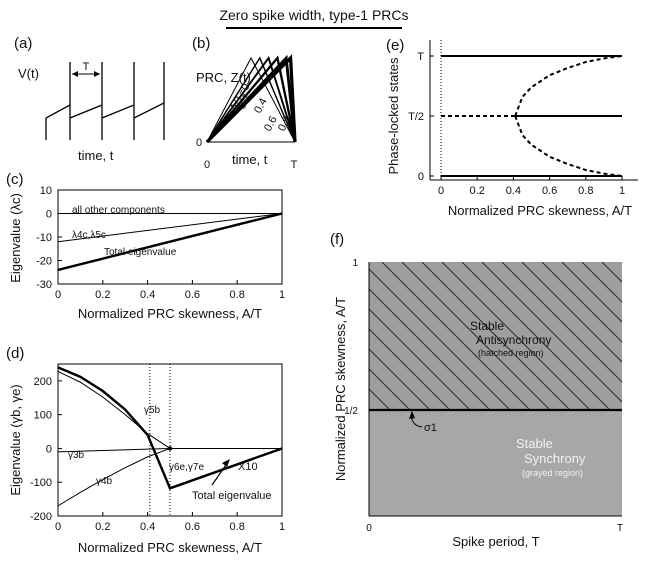 The image size is (652, 562). What do you see at coordinates (89, 235) in the screenshot?
I see `c-label-lambda45: λ4c,λ5c` at bounding box center [89, 235].